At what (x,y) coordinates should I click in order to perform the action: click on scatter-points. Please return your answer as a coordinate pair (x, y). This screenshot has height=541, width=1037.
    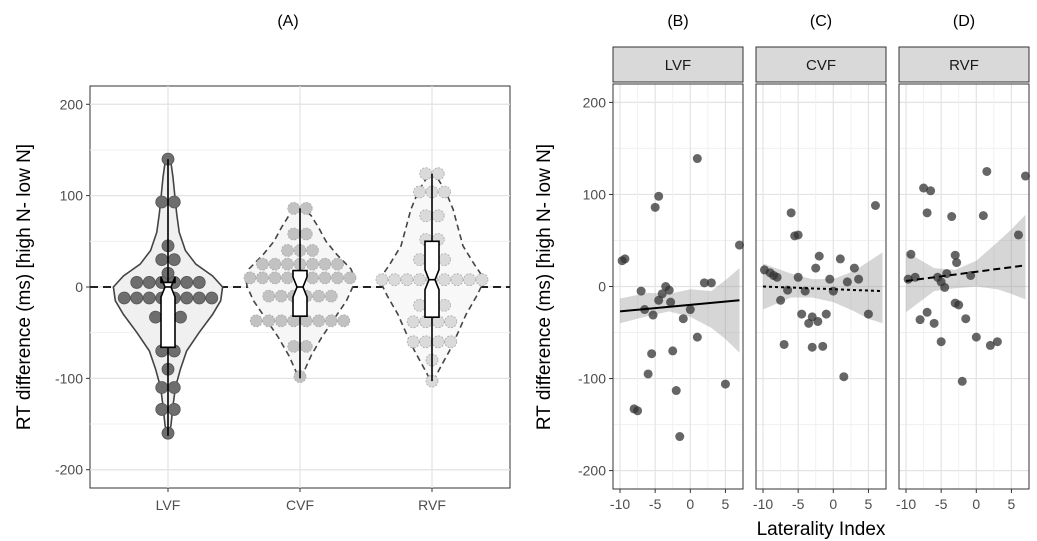
    Looking at the image, I should click on (819, 291).